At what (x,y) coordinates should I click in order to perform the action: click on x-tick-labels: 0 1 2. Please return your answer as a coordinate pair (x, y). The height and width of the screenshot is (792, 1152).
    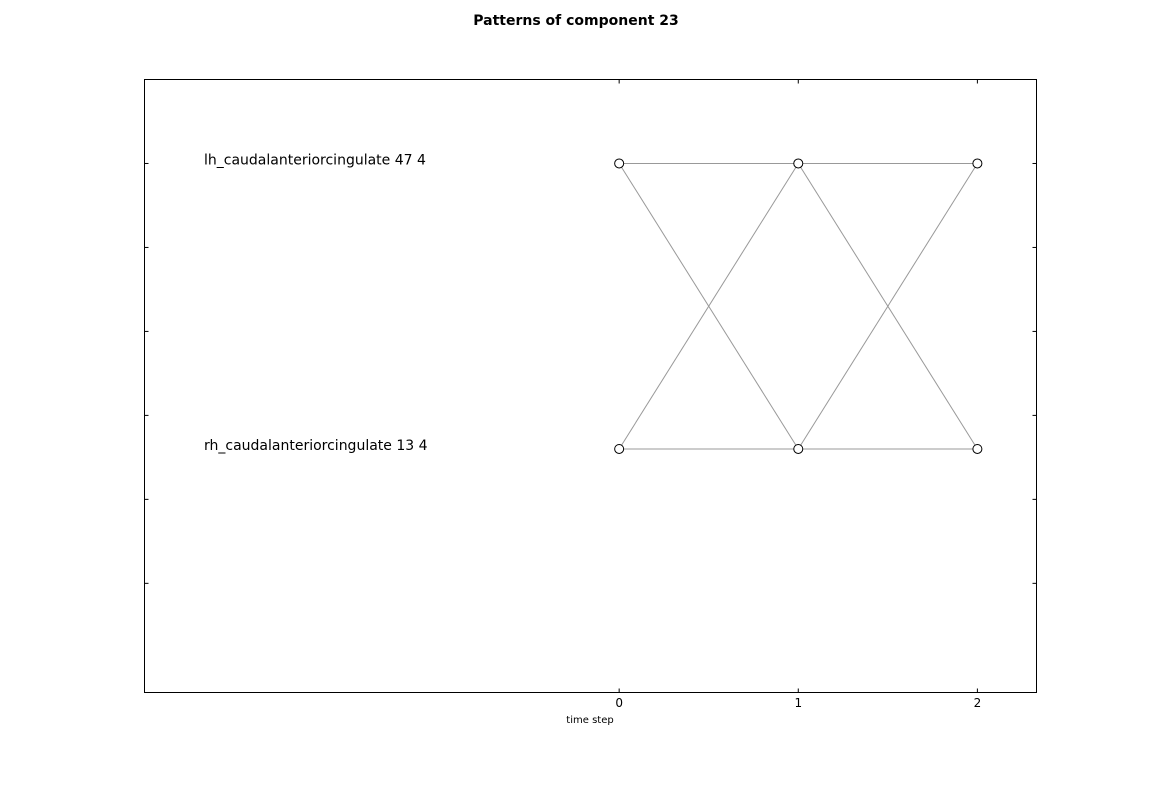
    Looking at the image, I should click on (798, 703).